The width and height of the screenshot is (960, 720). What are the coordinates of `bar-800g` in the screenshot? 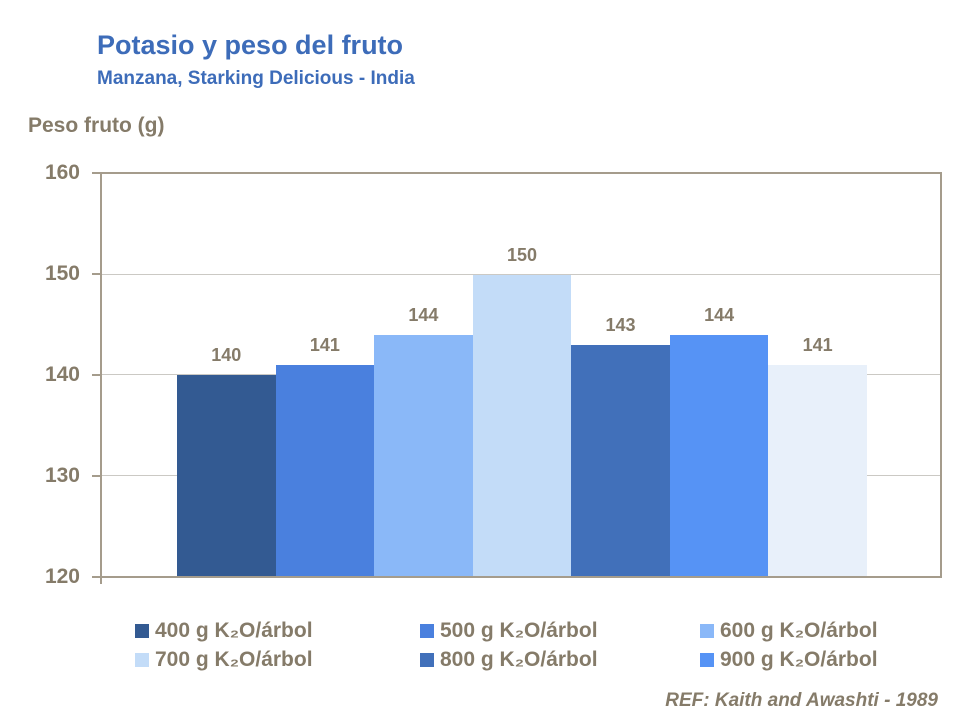 It's located at (620, 460).